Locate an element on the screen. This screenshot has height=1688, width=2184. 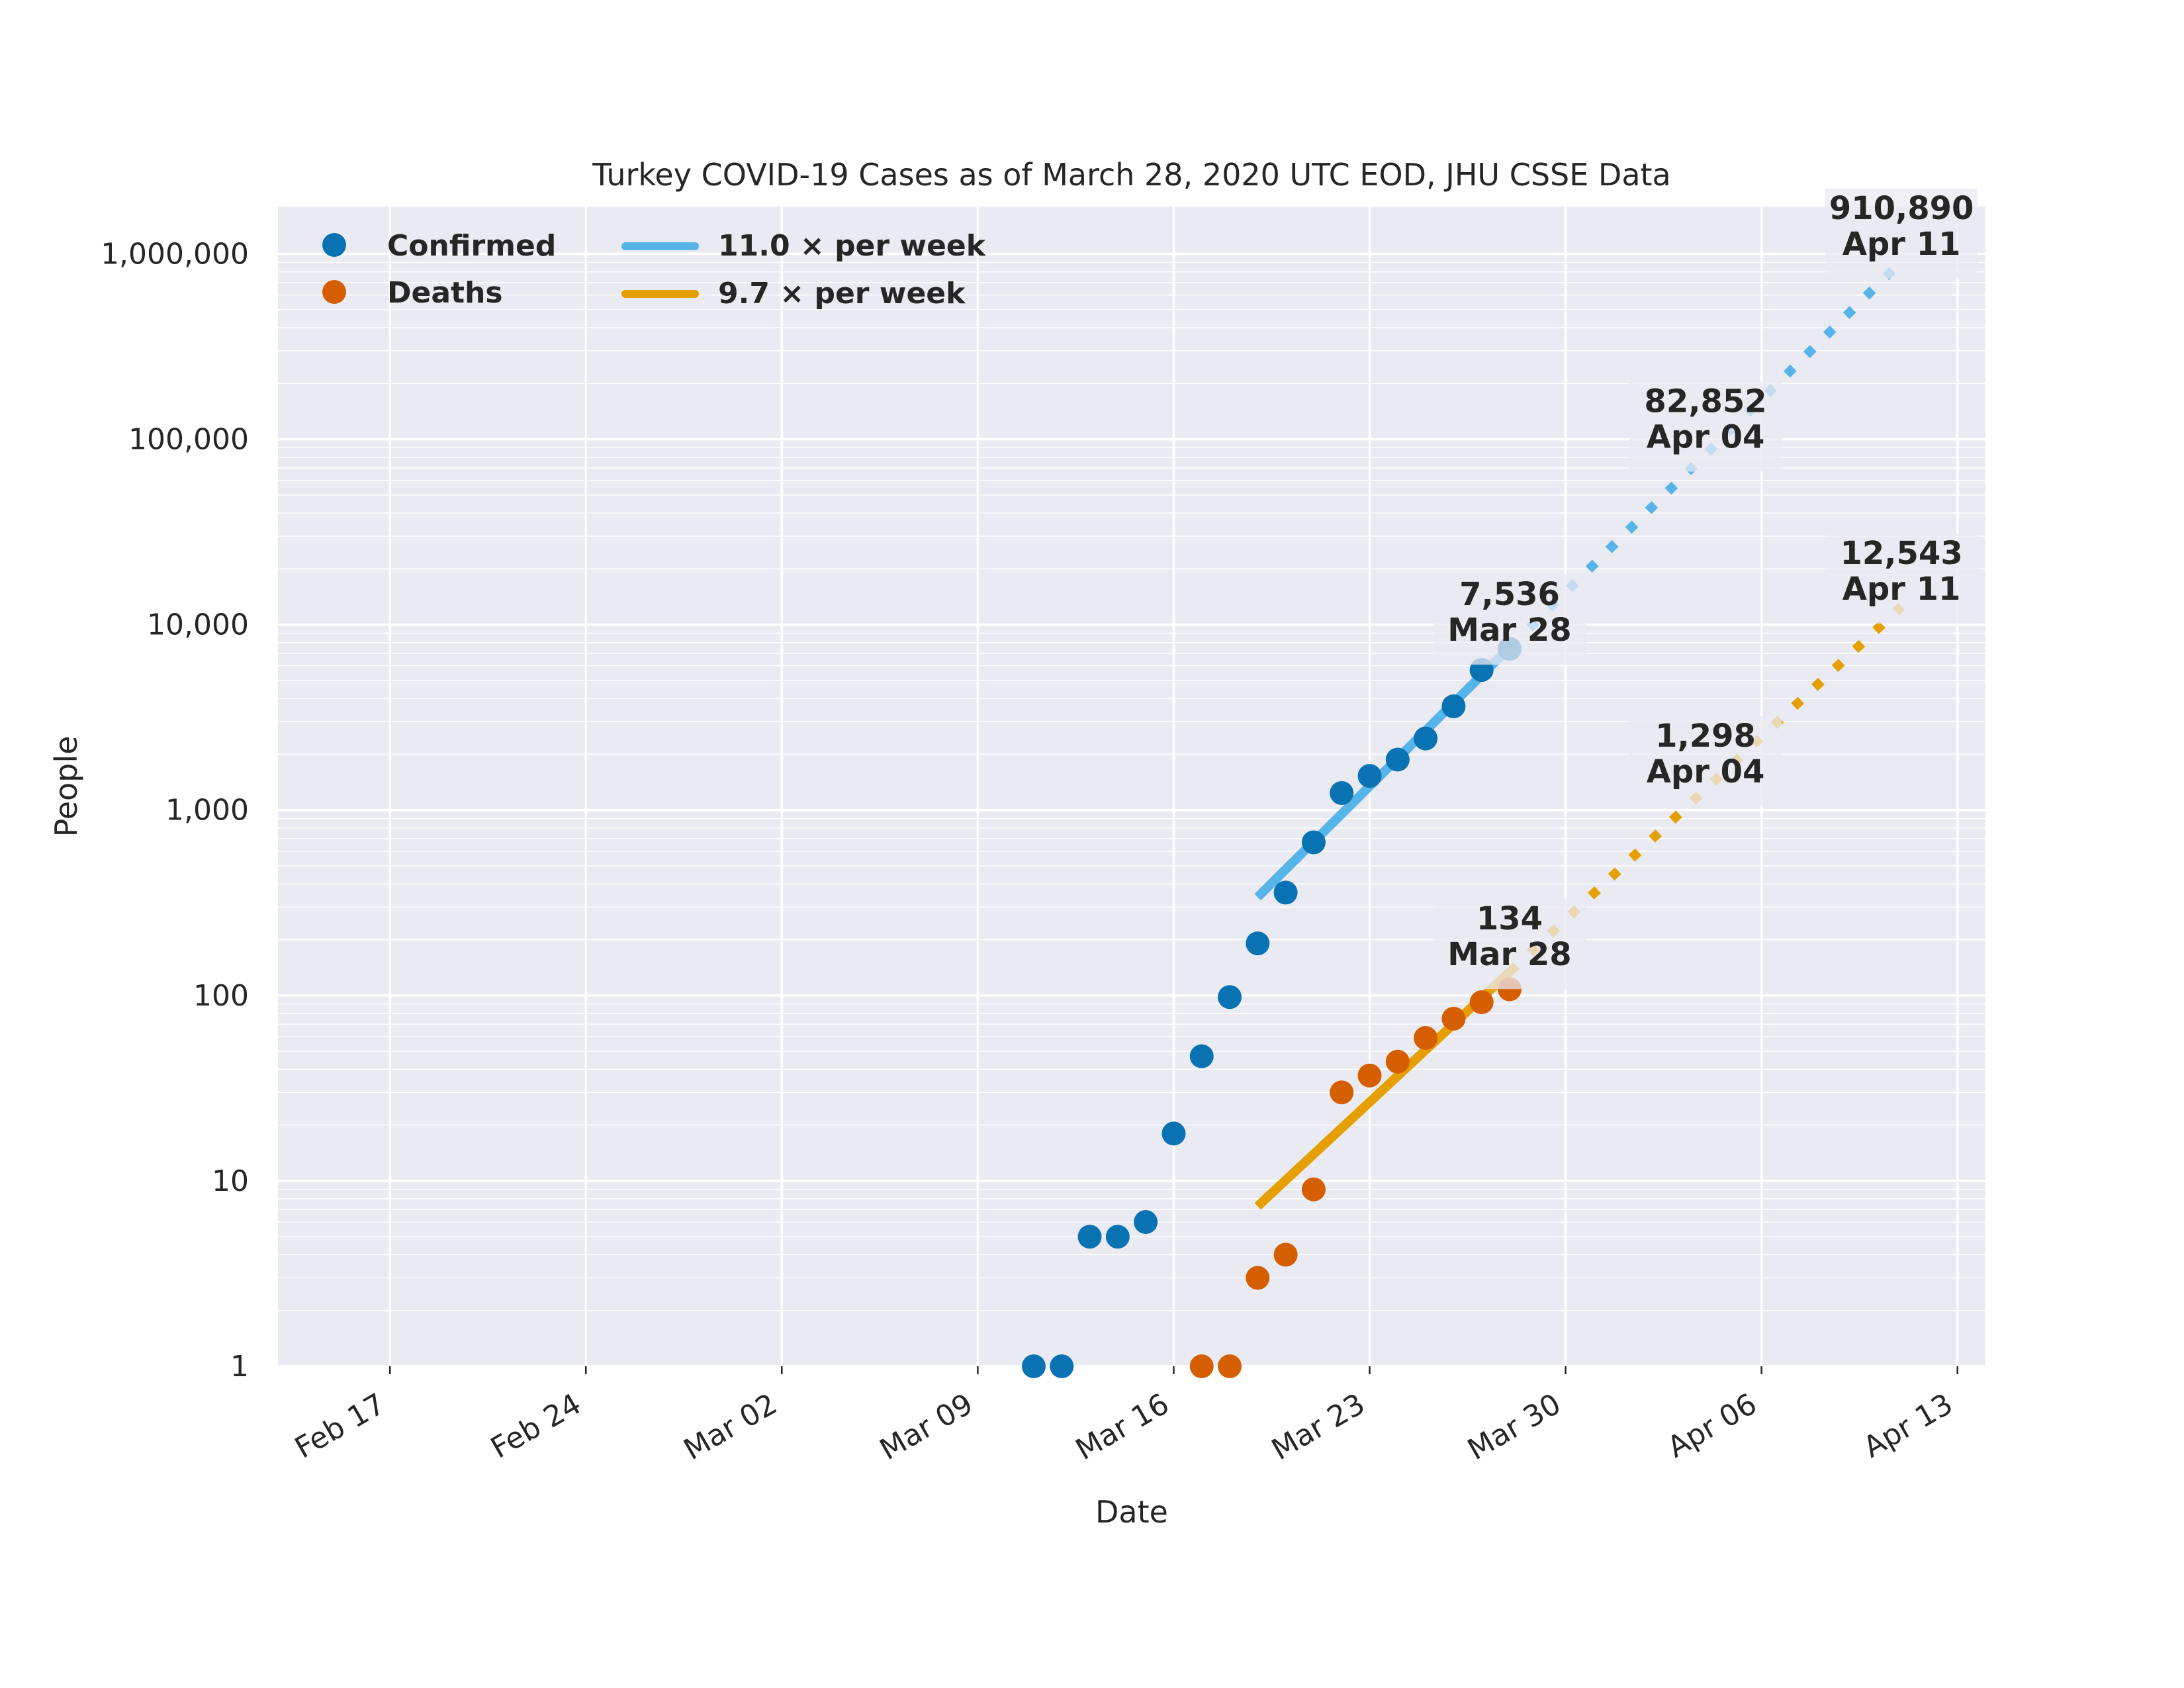
legend-label-confirmed-fit: 11.0 × per week is located at coordinates (852, 246).